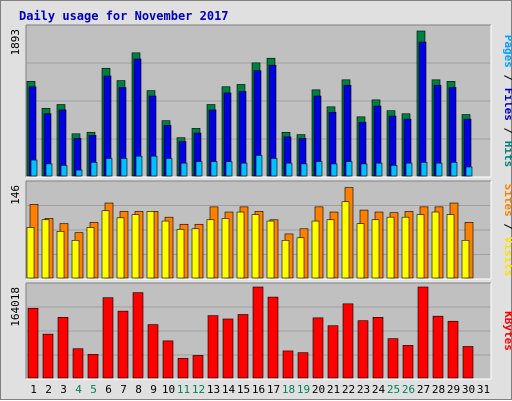 This screenshot has width=512, height=401. Describe the element at coordinates (33, 389) in the screenshot. I see `x-tick-label-1: 1` at that location.